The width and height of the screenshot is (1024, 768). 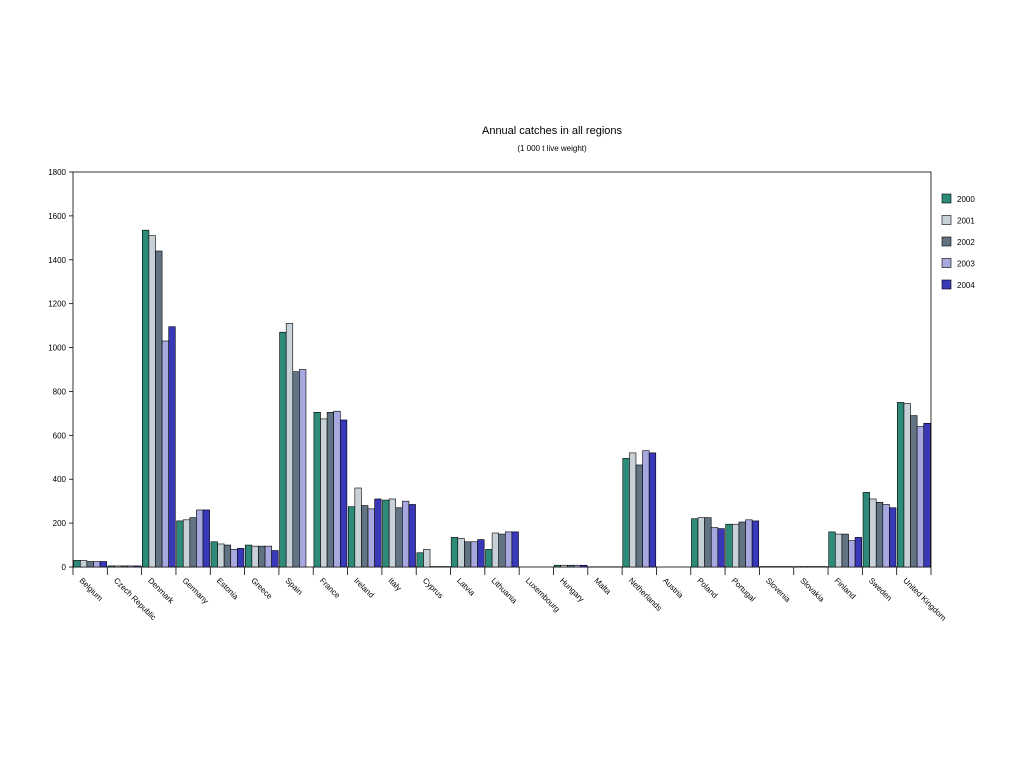 What do you see at coordinates (60, 391) in the screenshot?
I see `y-tick-label: 800` at bounding box center [60, 391].